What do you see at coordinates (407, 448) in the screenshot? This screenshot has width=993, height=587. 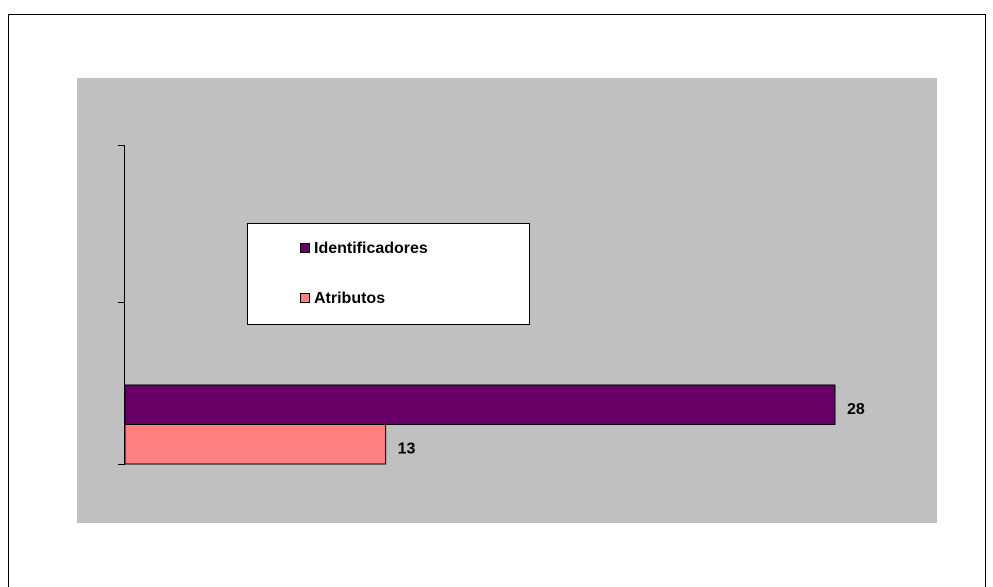 I see `data-label: 13` at bounding box center [407, 448].